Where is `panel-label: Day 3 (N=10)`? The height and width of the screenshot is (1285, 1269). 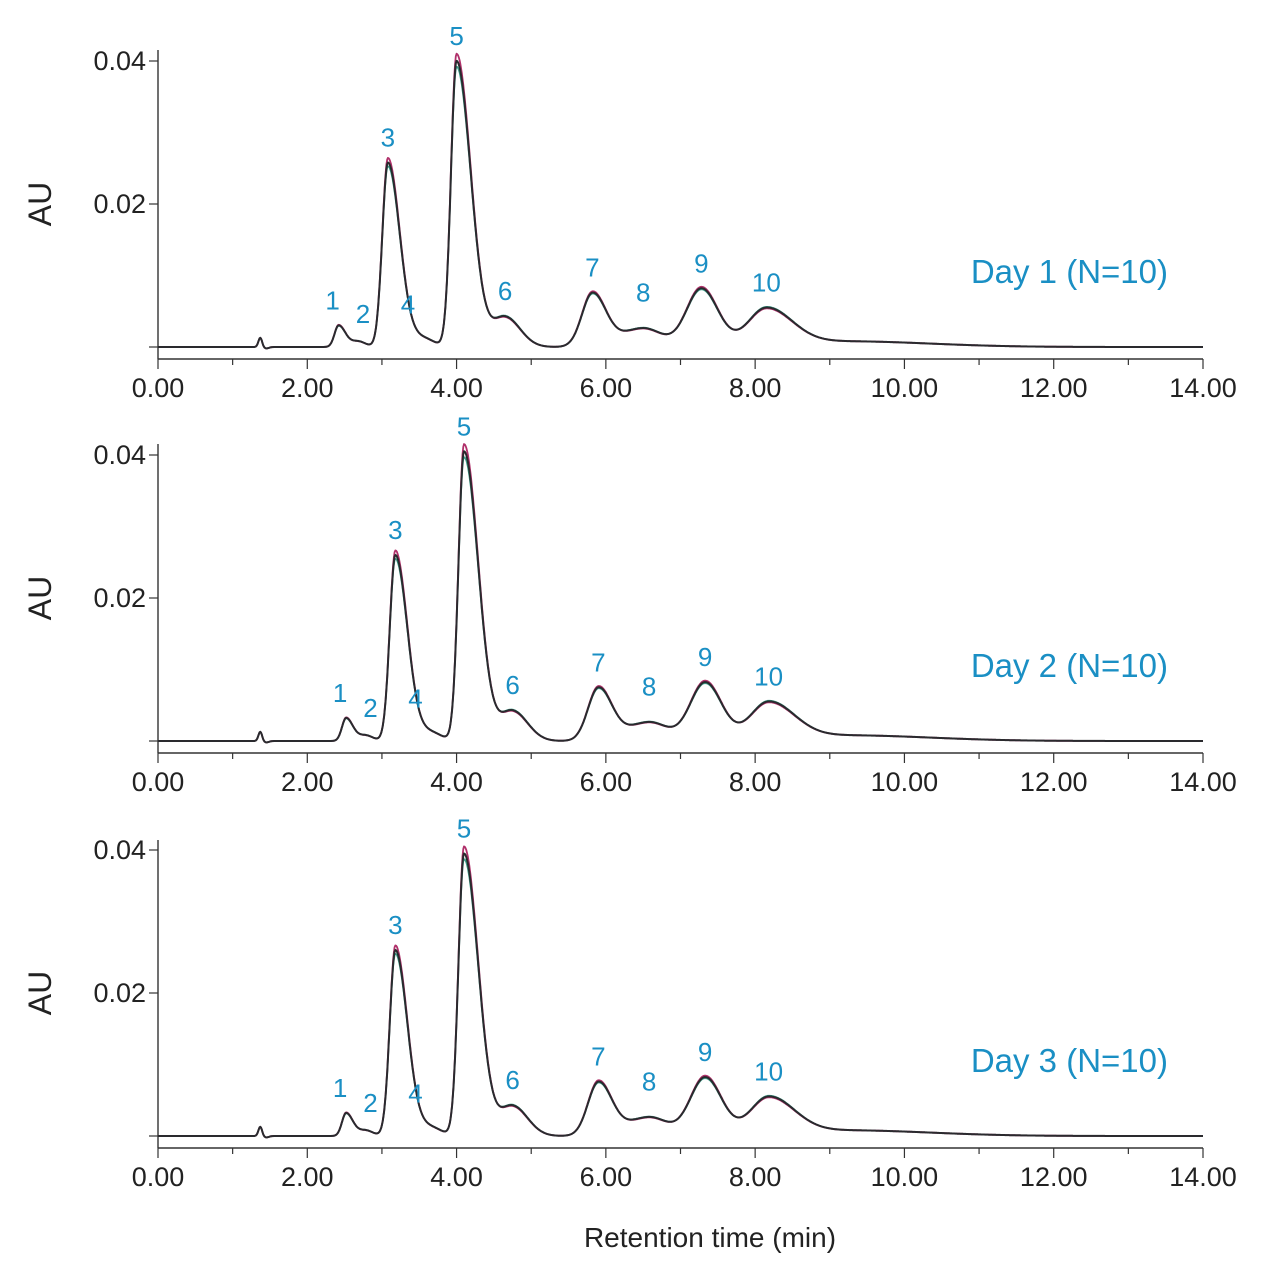 panel-label: Day 3 (N=10) is located at coordinates (1069, 1060).